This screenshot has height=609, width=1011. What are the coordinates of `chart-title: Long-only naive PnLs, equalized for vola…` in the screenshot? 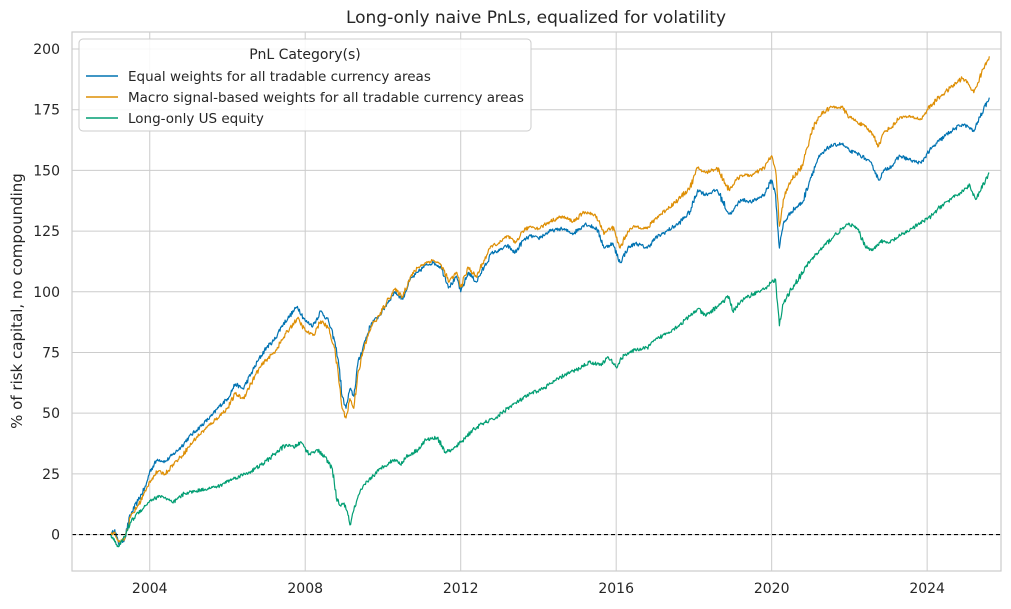 It's located at (536, 18).